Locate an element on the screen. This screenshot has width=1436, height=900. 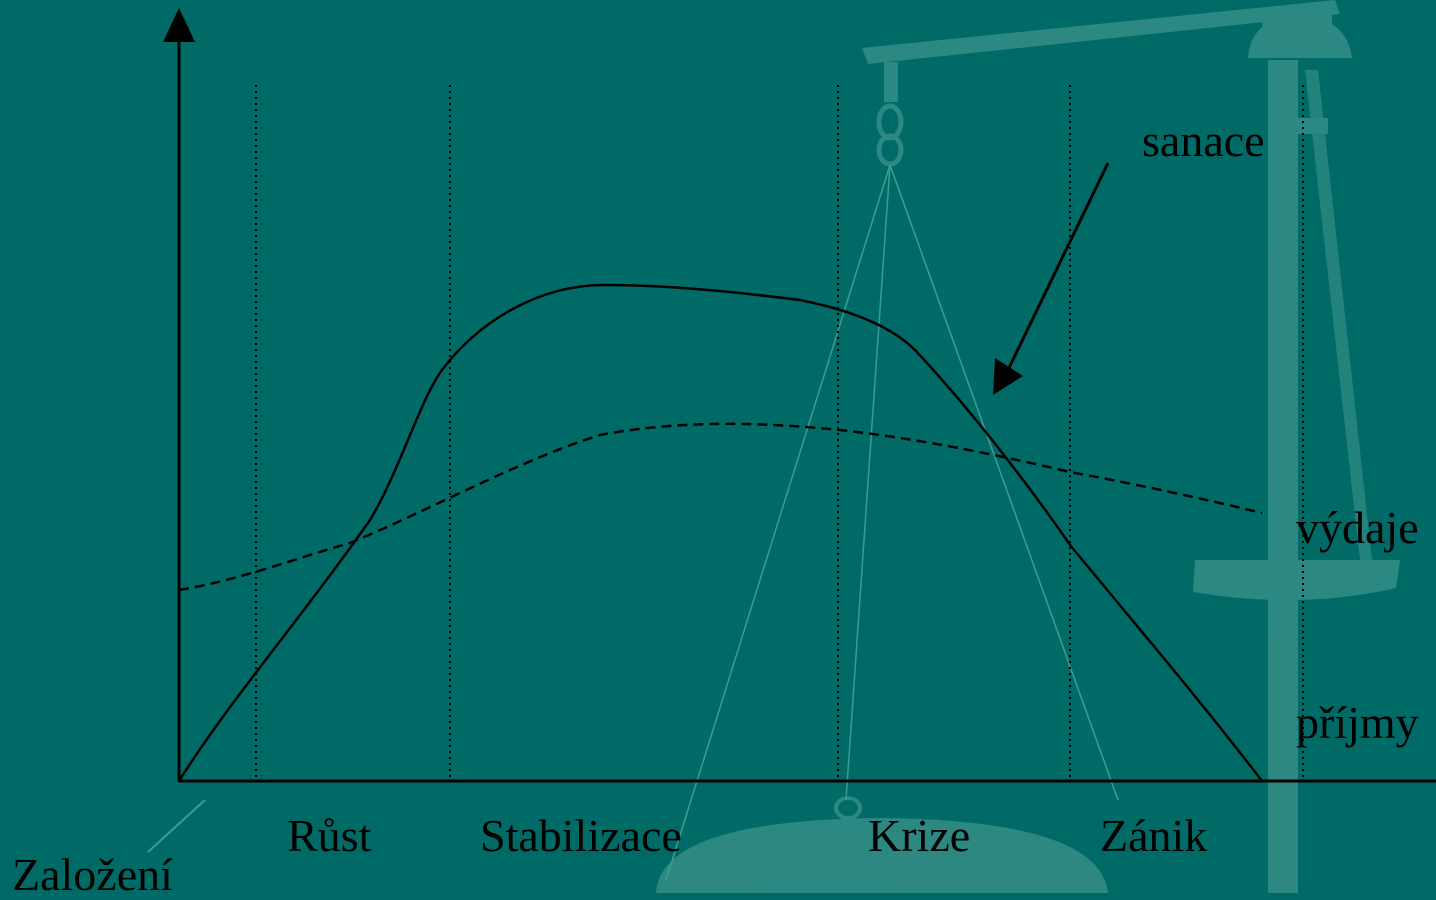
label-phase-krize: Krize is located at coordinates (919, 835).